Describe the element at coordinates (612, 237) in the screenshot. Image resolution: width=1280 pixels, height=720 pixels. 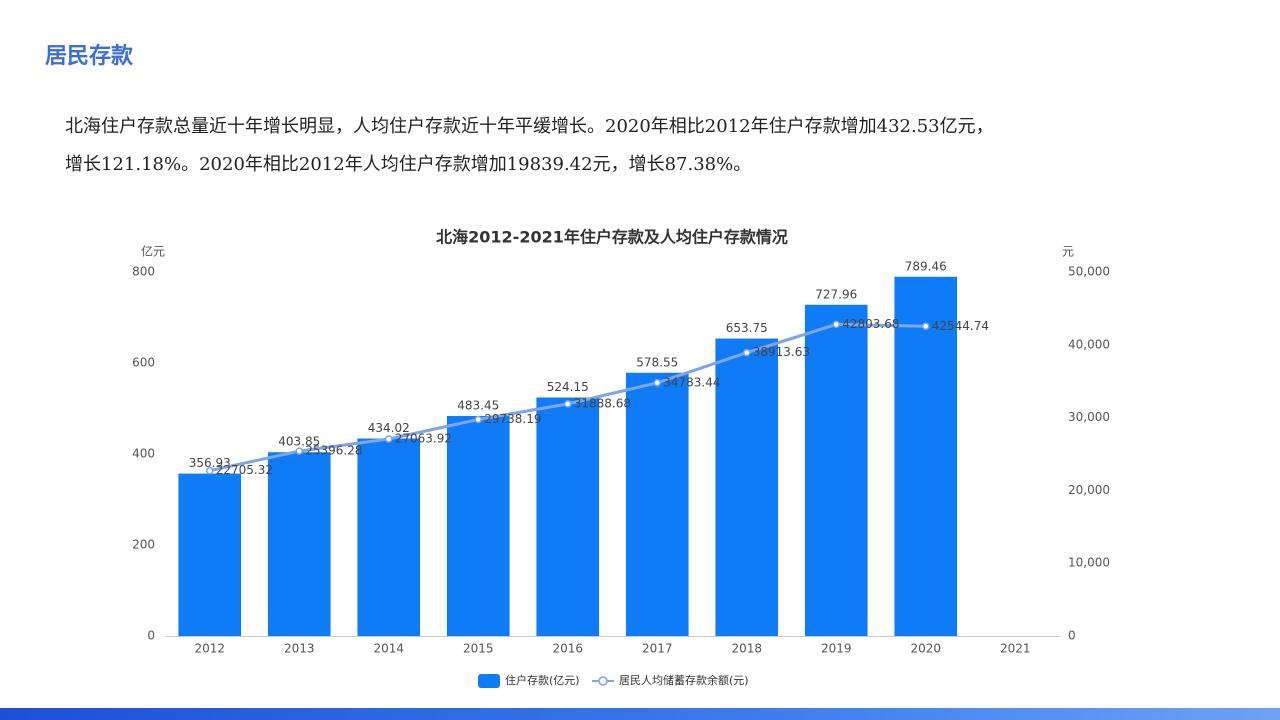
I see `chart-title: 北海2012-2021年住户存款及人均住户存款情况` at that location.